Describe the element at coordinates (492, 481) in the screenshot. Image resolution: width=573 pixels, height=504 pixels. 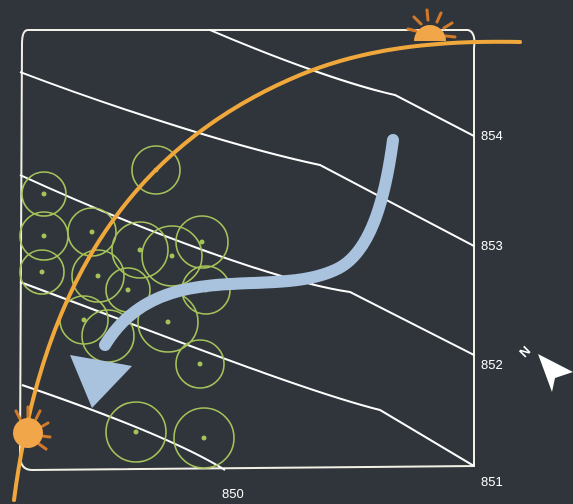
I see `contour-label-851: 851` at that location.